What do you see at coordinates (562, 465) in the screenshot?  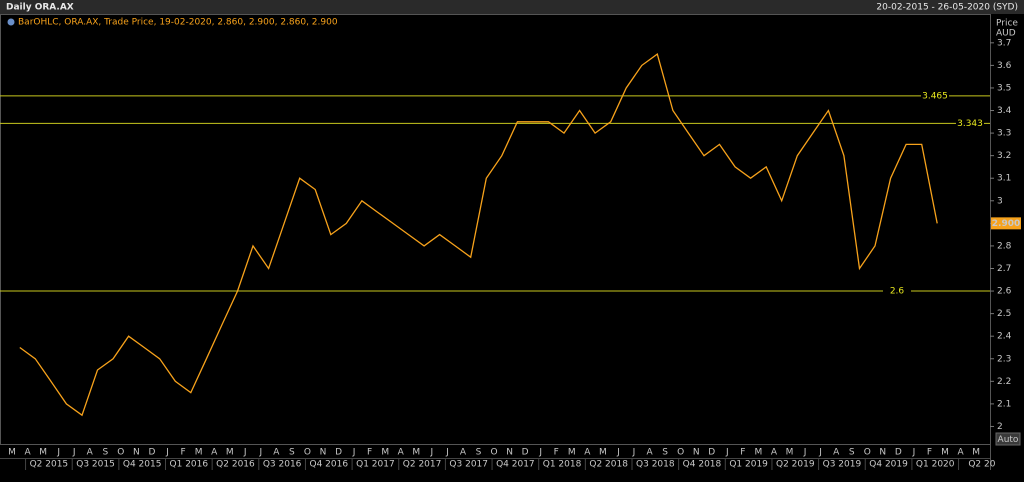 I see `quarter-label: Q1 2018` at bounding box center [562, 465].